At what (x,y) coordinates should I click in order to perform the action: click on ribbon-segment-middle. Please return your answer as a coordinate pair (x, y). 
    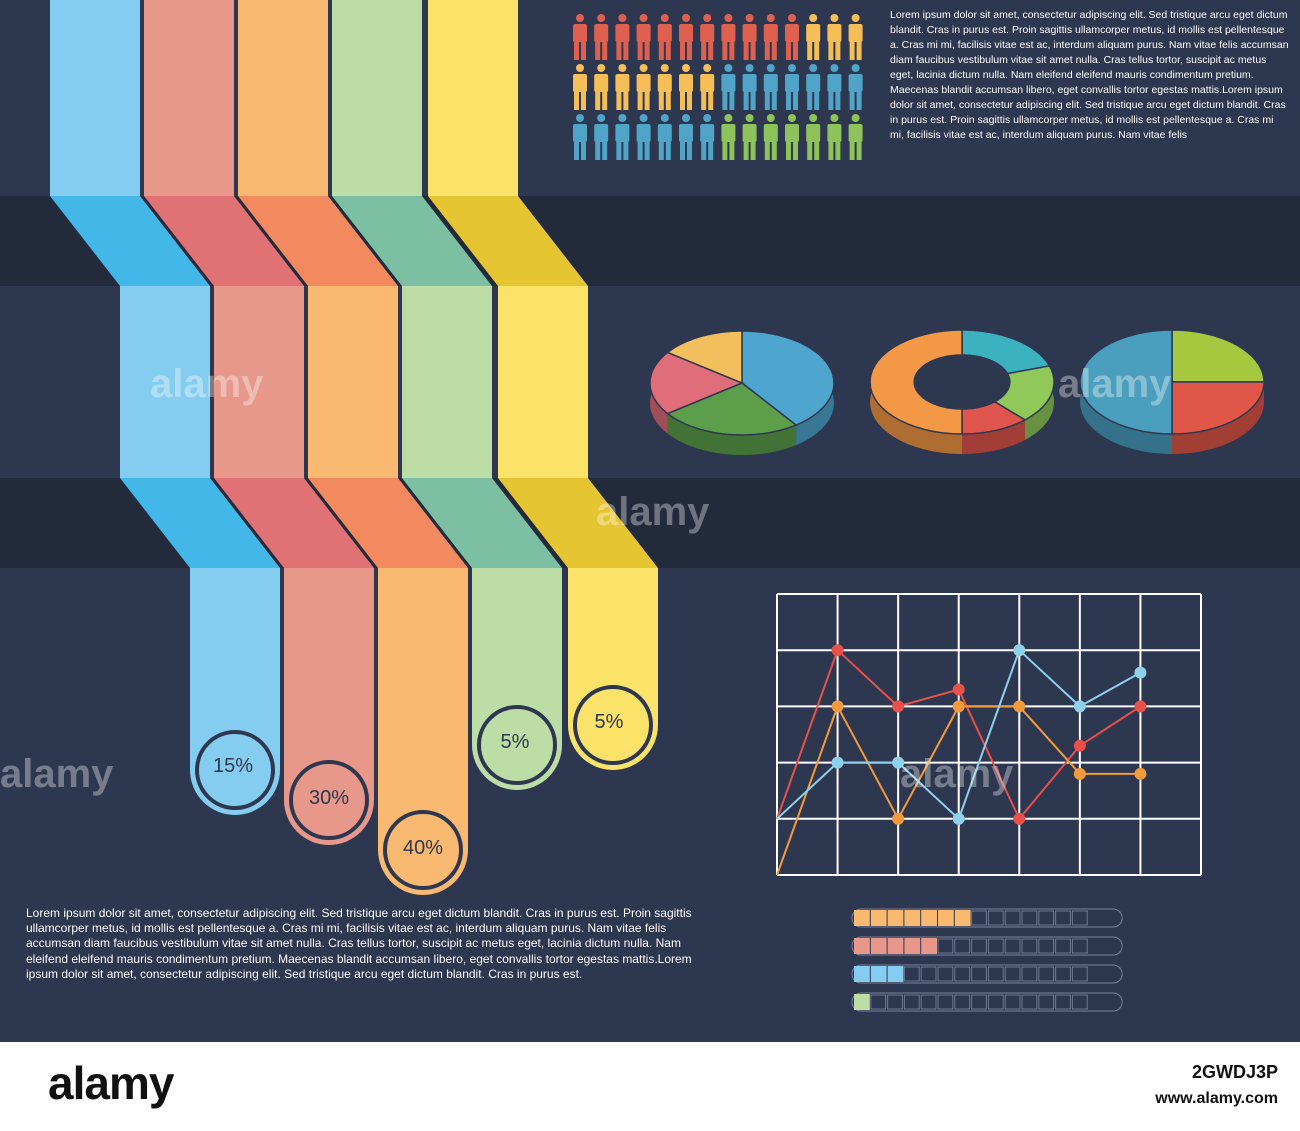
    Looking at the image, I should click on (259, 382).